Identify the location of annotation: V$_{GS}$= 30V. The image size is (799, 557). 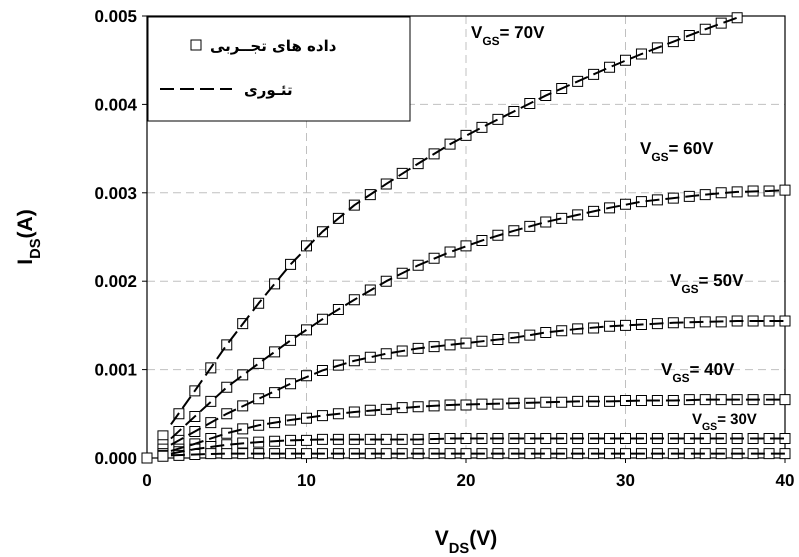
(724, 422).